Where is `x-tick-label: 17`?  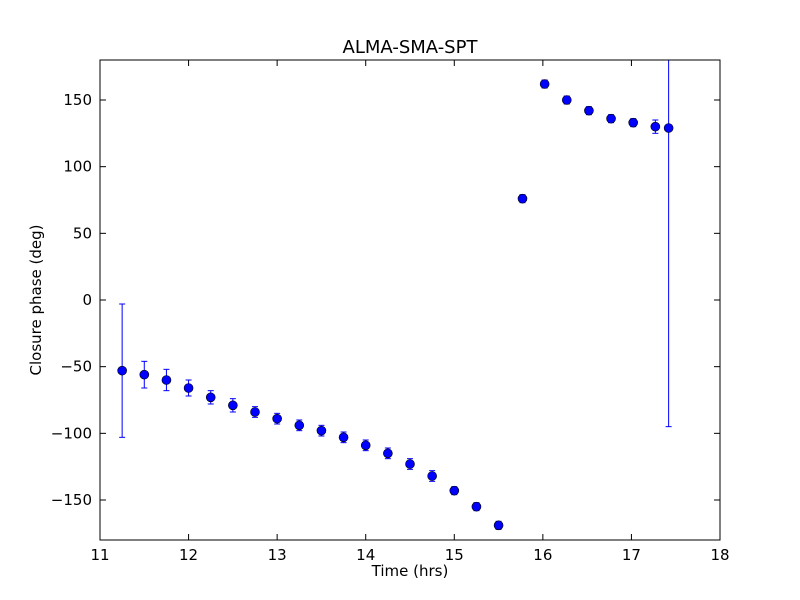
x-tick-label: 17 is located at coordinates (631, 555).